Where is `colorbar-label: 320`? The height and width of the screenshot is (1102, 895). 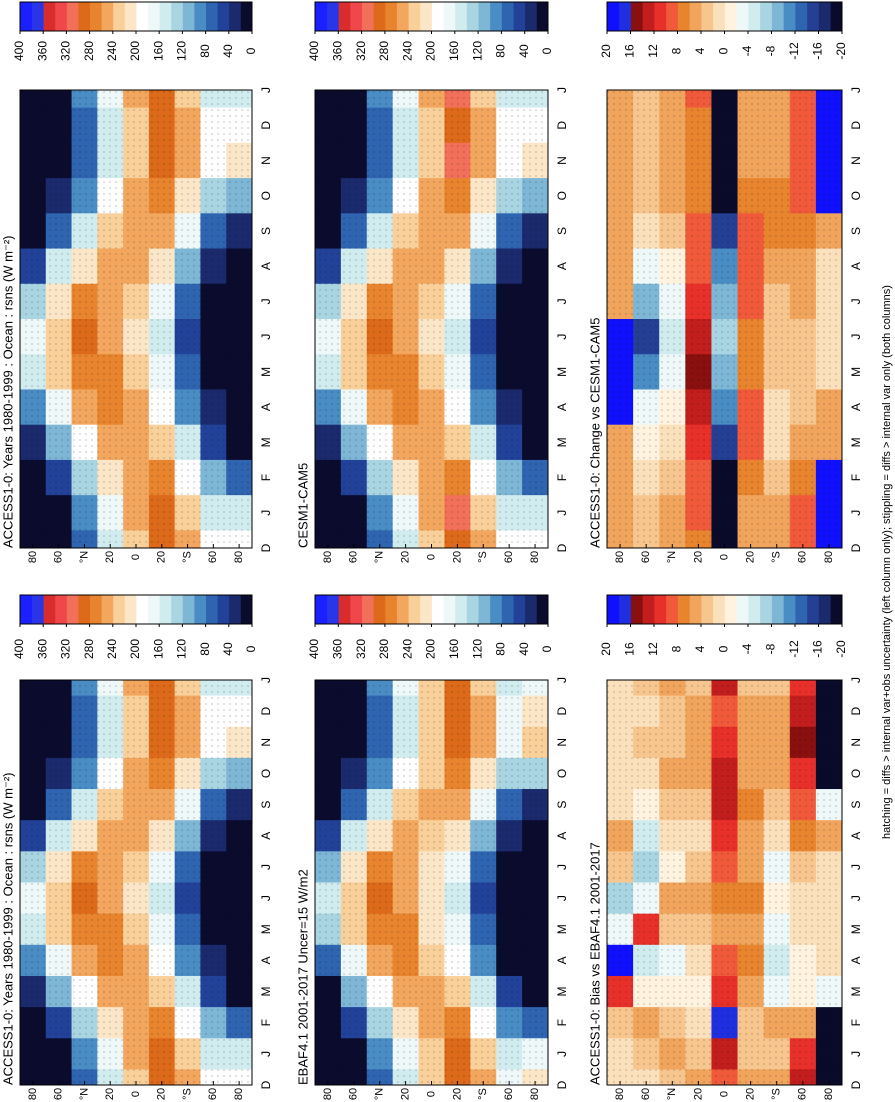 colorbar-label: 320 is located at coordinates (361, 649).